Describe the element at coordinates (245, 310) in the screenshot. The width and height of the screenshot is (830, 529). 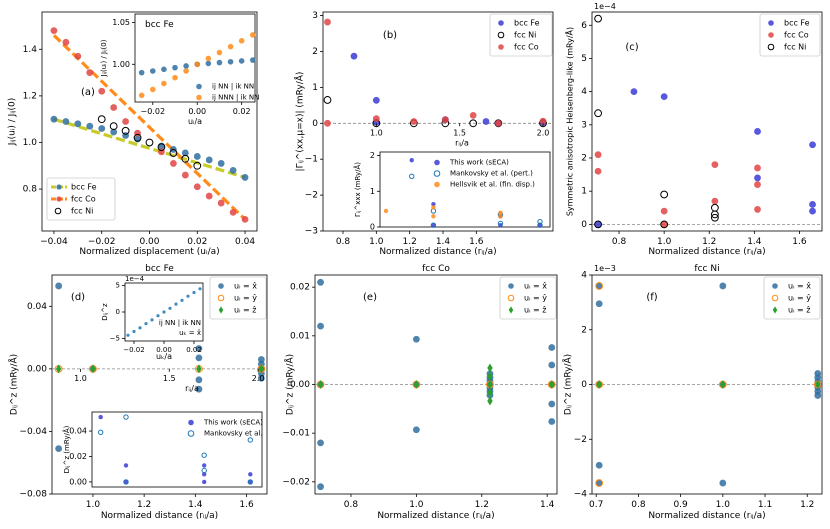
I see `legend-label: uᵢ = ẑ` at that location.